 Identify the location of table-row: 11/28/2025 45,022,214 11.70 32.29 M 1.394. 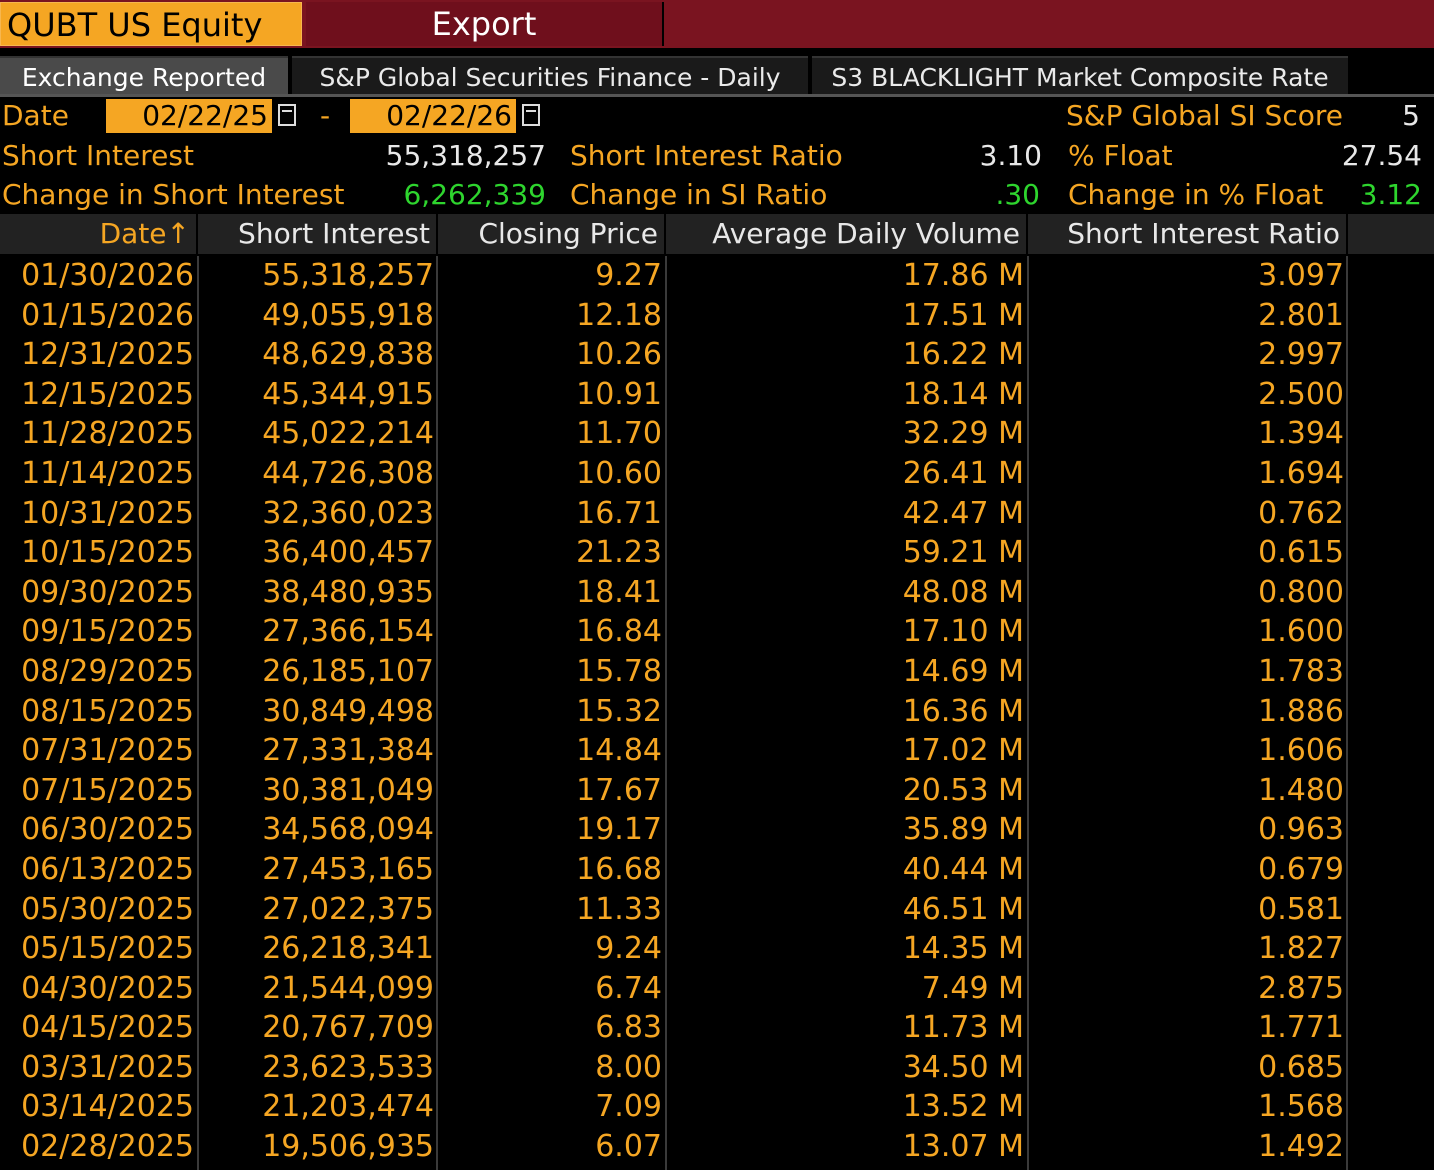
(717, 434).